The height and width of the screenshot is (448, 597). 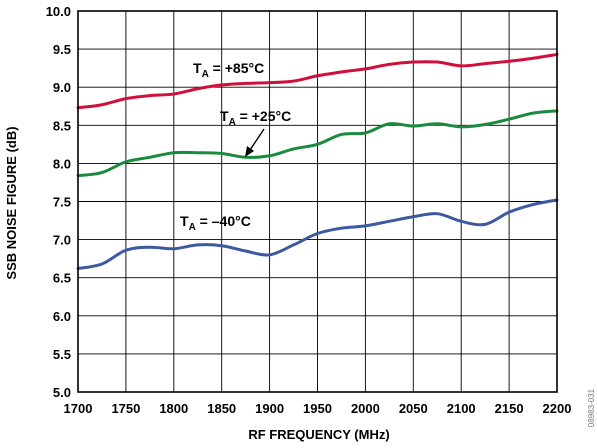 What do you see at coordinates (62, 240) in the screenshot?
I see `y-tick-label: 7.0` at bounding box center [62, 240].